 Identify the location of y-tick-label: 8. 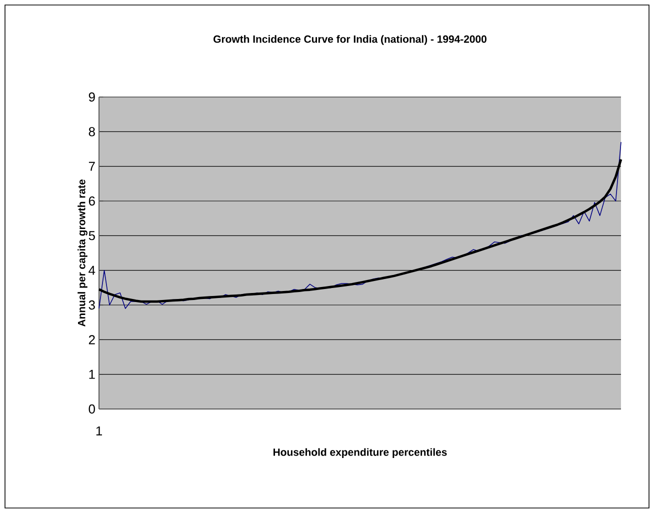
(91, 131).